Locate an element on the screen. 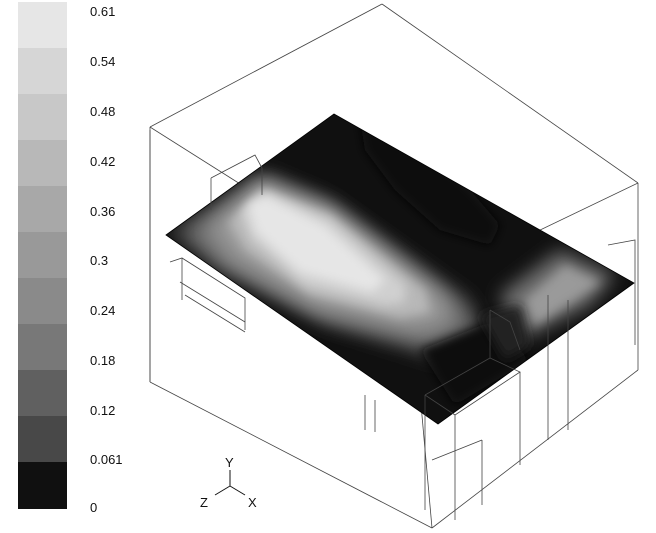 The height and width of the screenshot is (533, 656). x-axis-label: X is located at coordinates (252, 502).